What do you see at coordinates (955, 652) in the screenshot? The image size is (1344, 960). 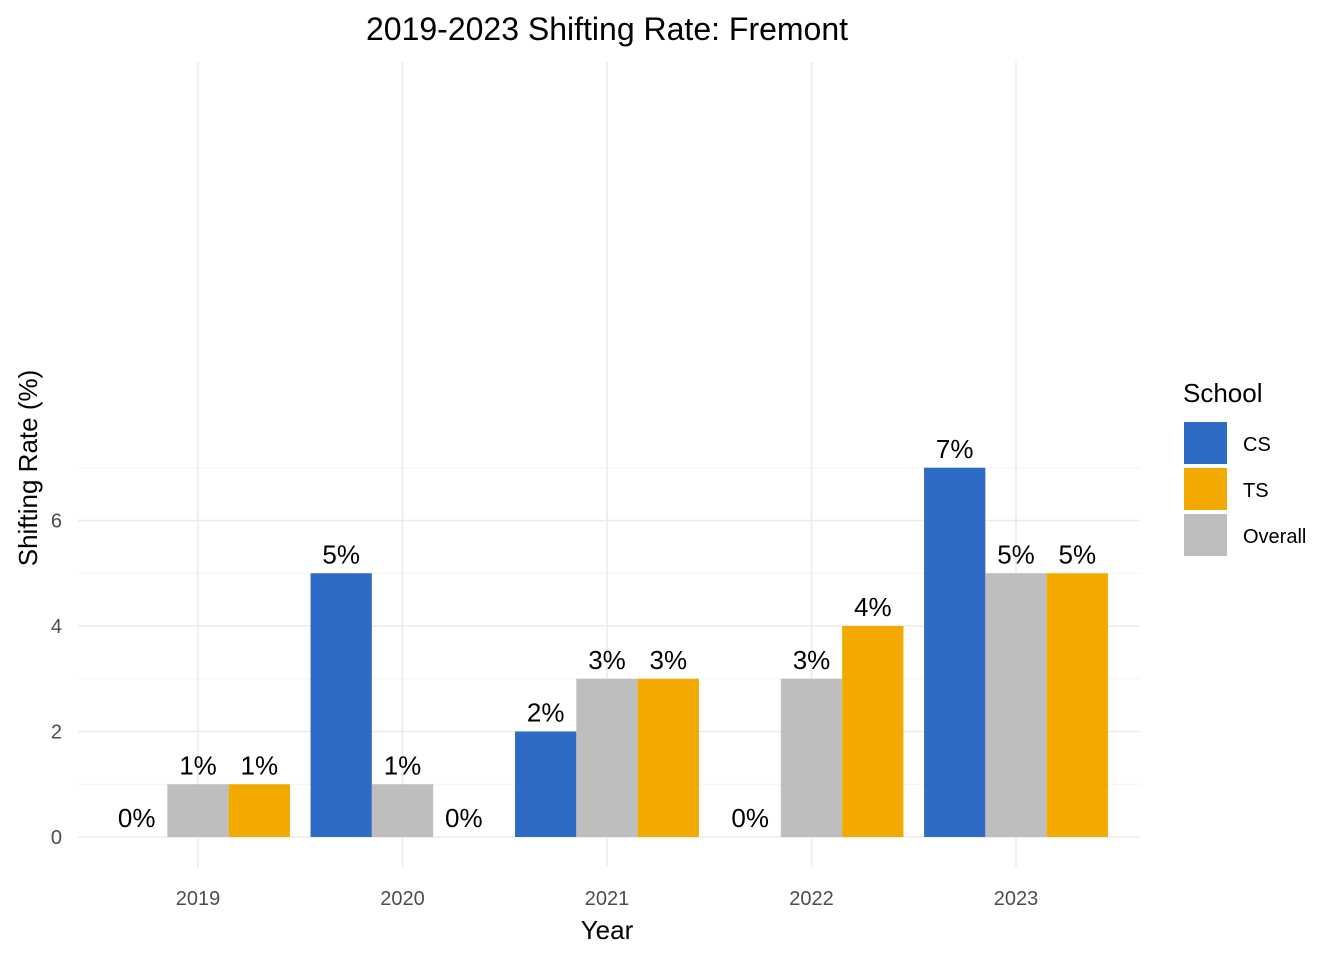 I see `bar-cs-2023` at bounding box center [955, 652].